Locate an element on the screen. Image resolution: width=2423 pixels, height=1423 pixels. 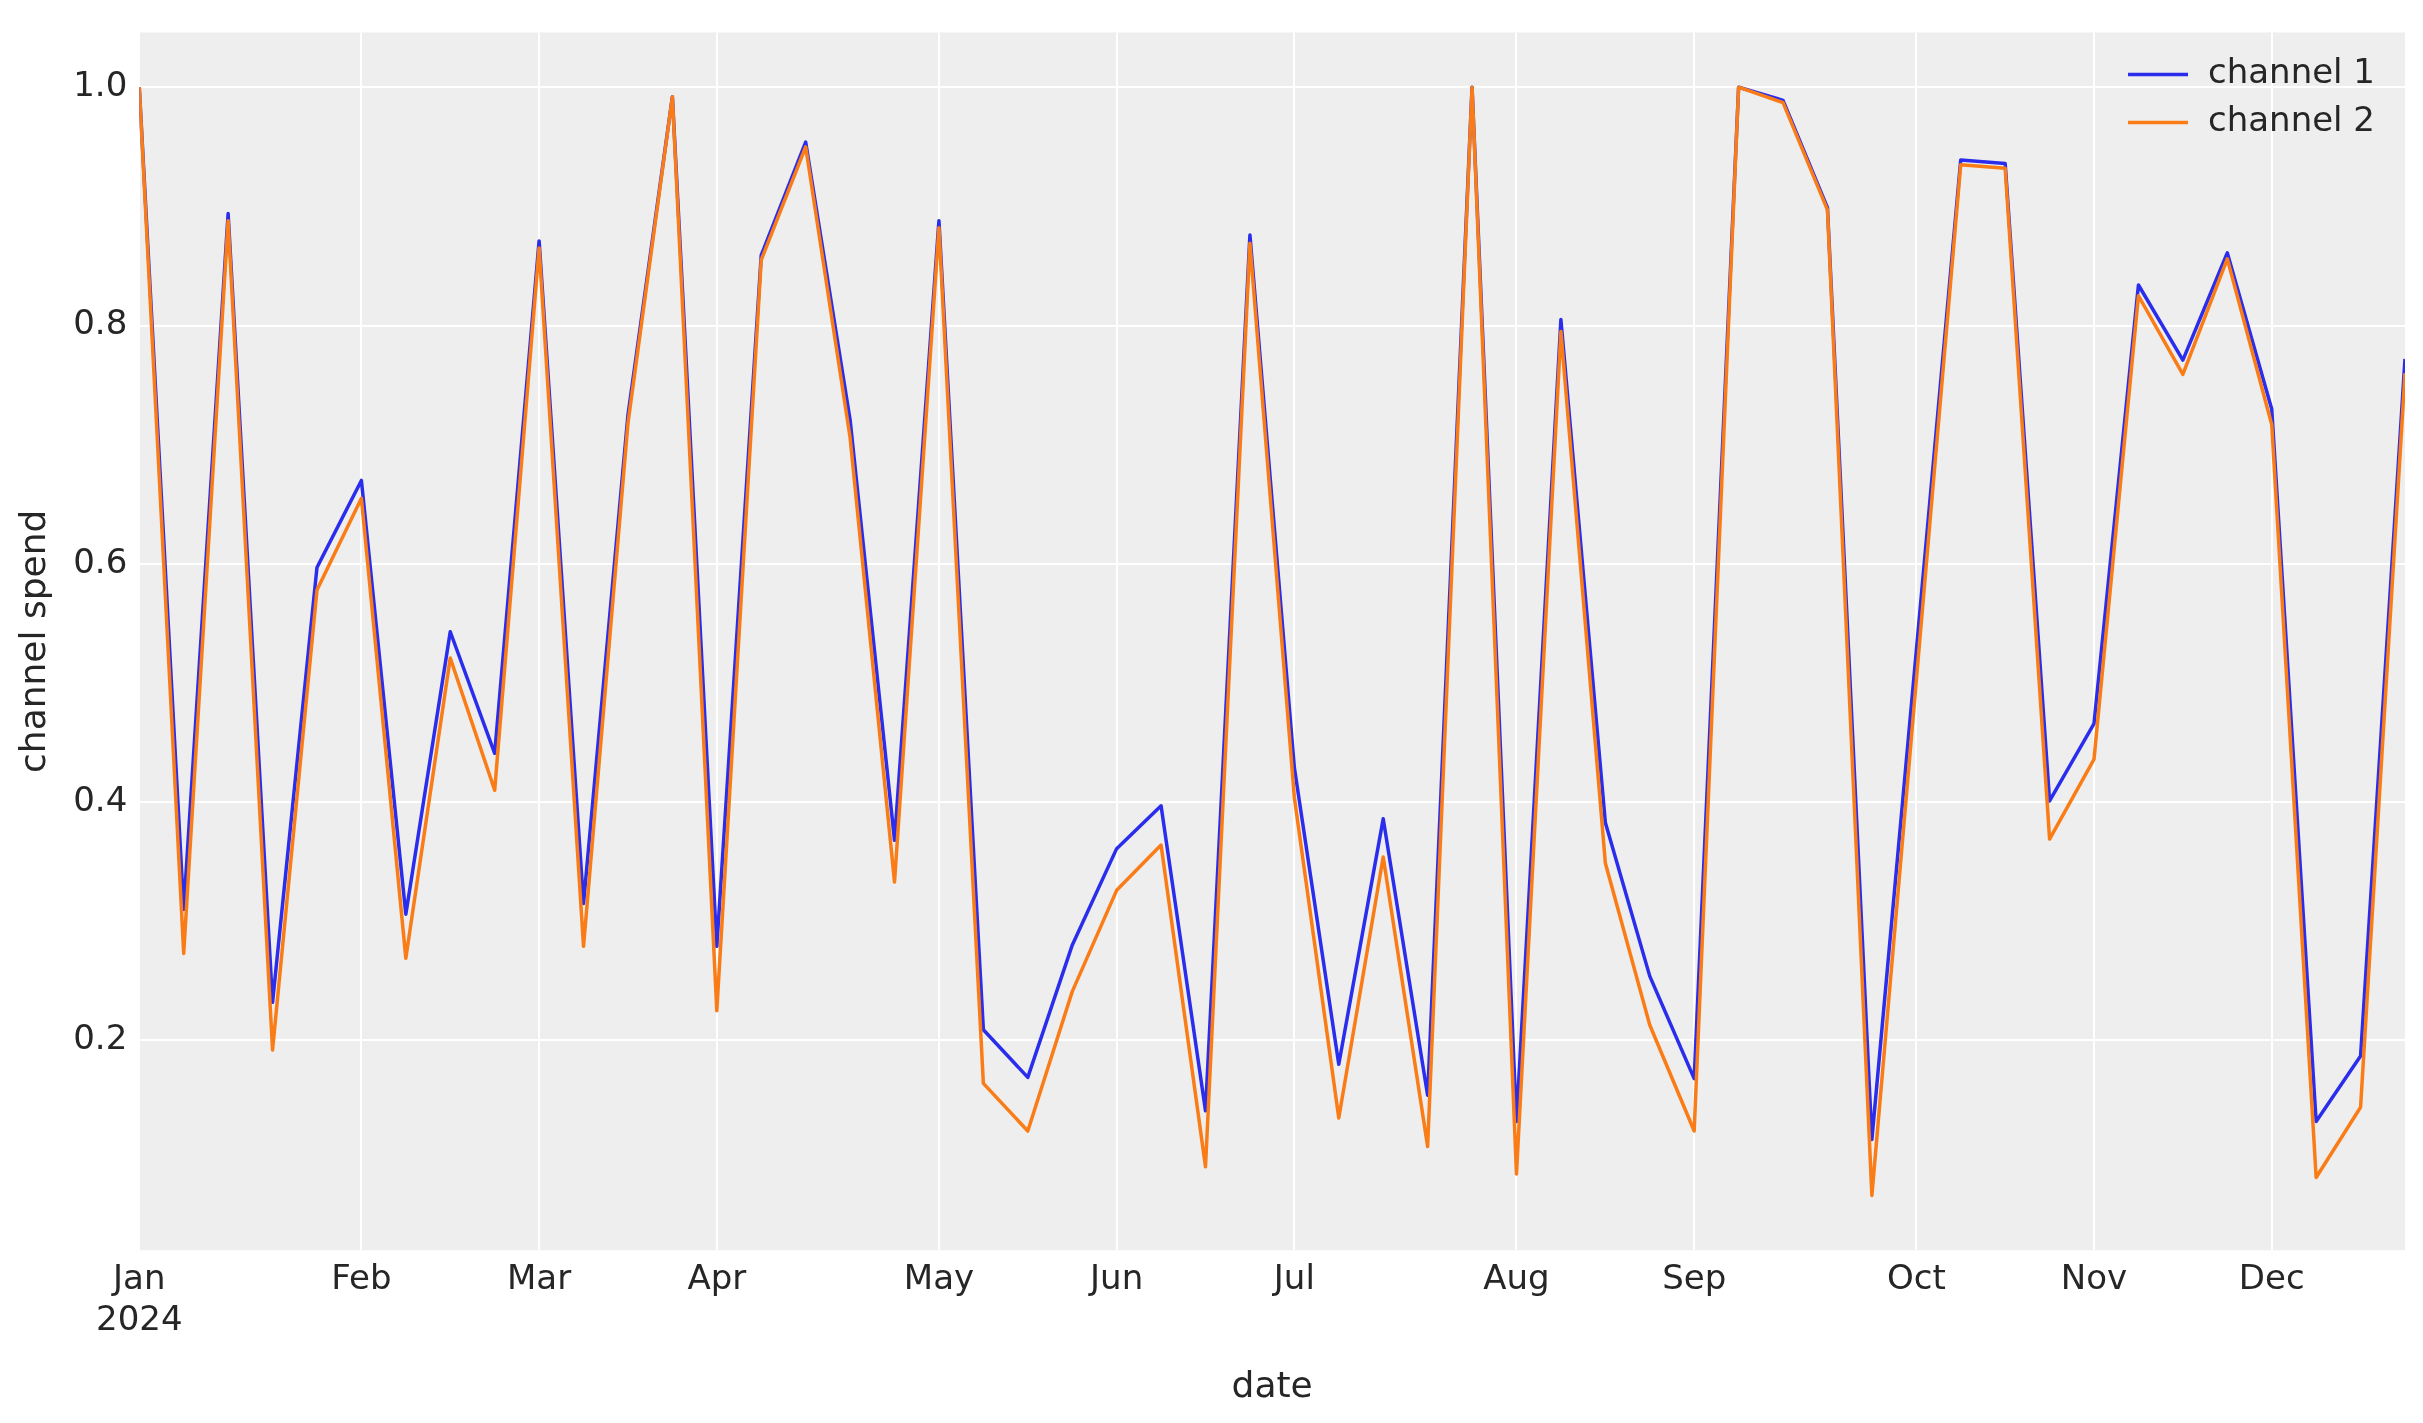
x-tick-label: Jul is located at coordinates (1293, 1277).